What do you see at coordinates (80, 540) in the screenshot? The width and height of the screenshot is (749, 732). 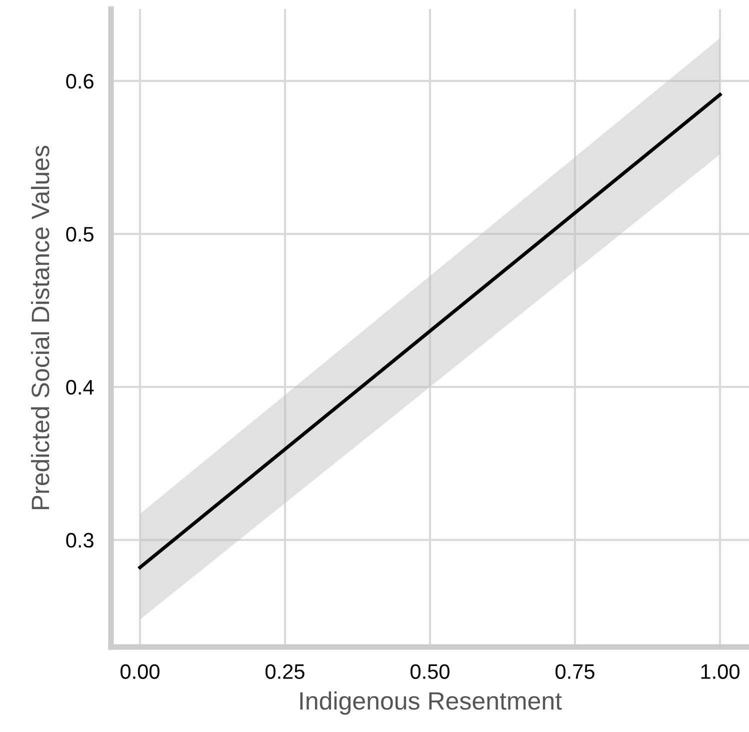 I see `y-tick-label: 0.3` at bounding box center [80, 540].